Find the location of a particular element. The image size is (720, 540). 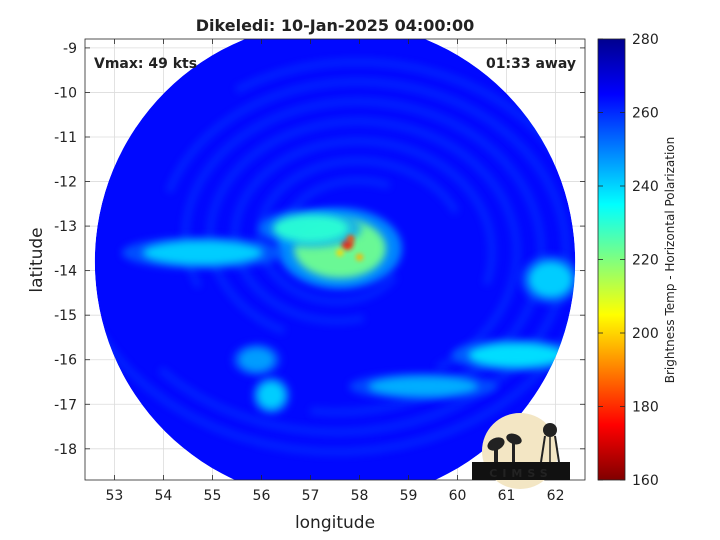

feature-southeast-band is located at coordinates (516, 355).